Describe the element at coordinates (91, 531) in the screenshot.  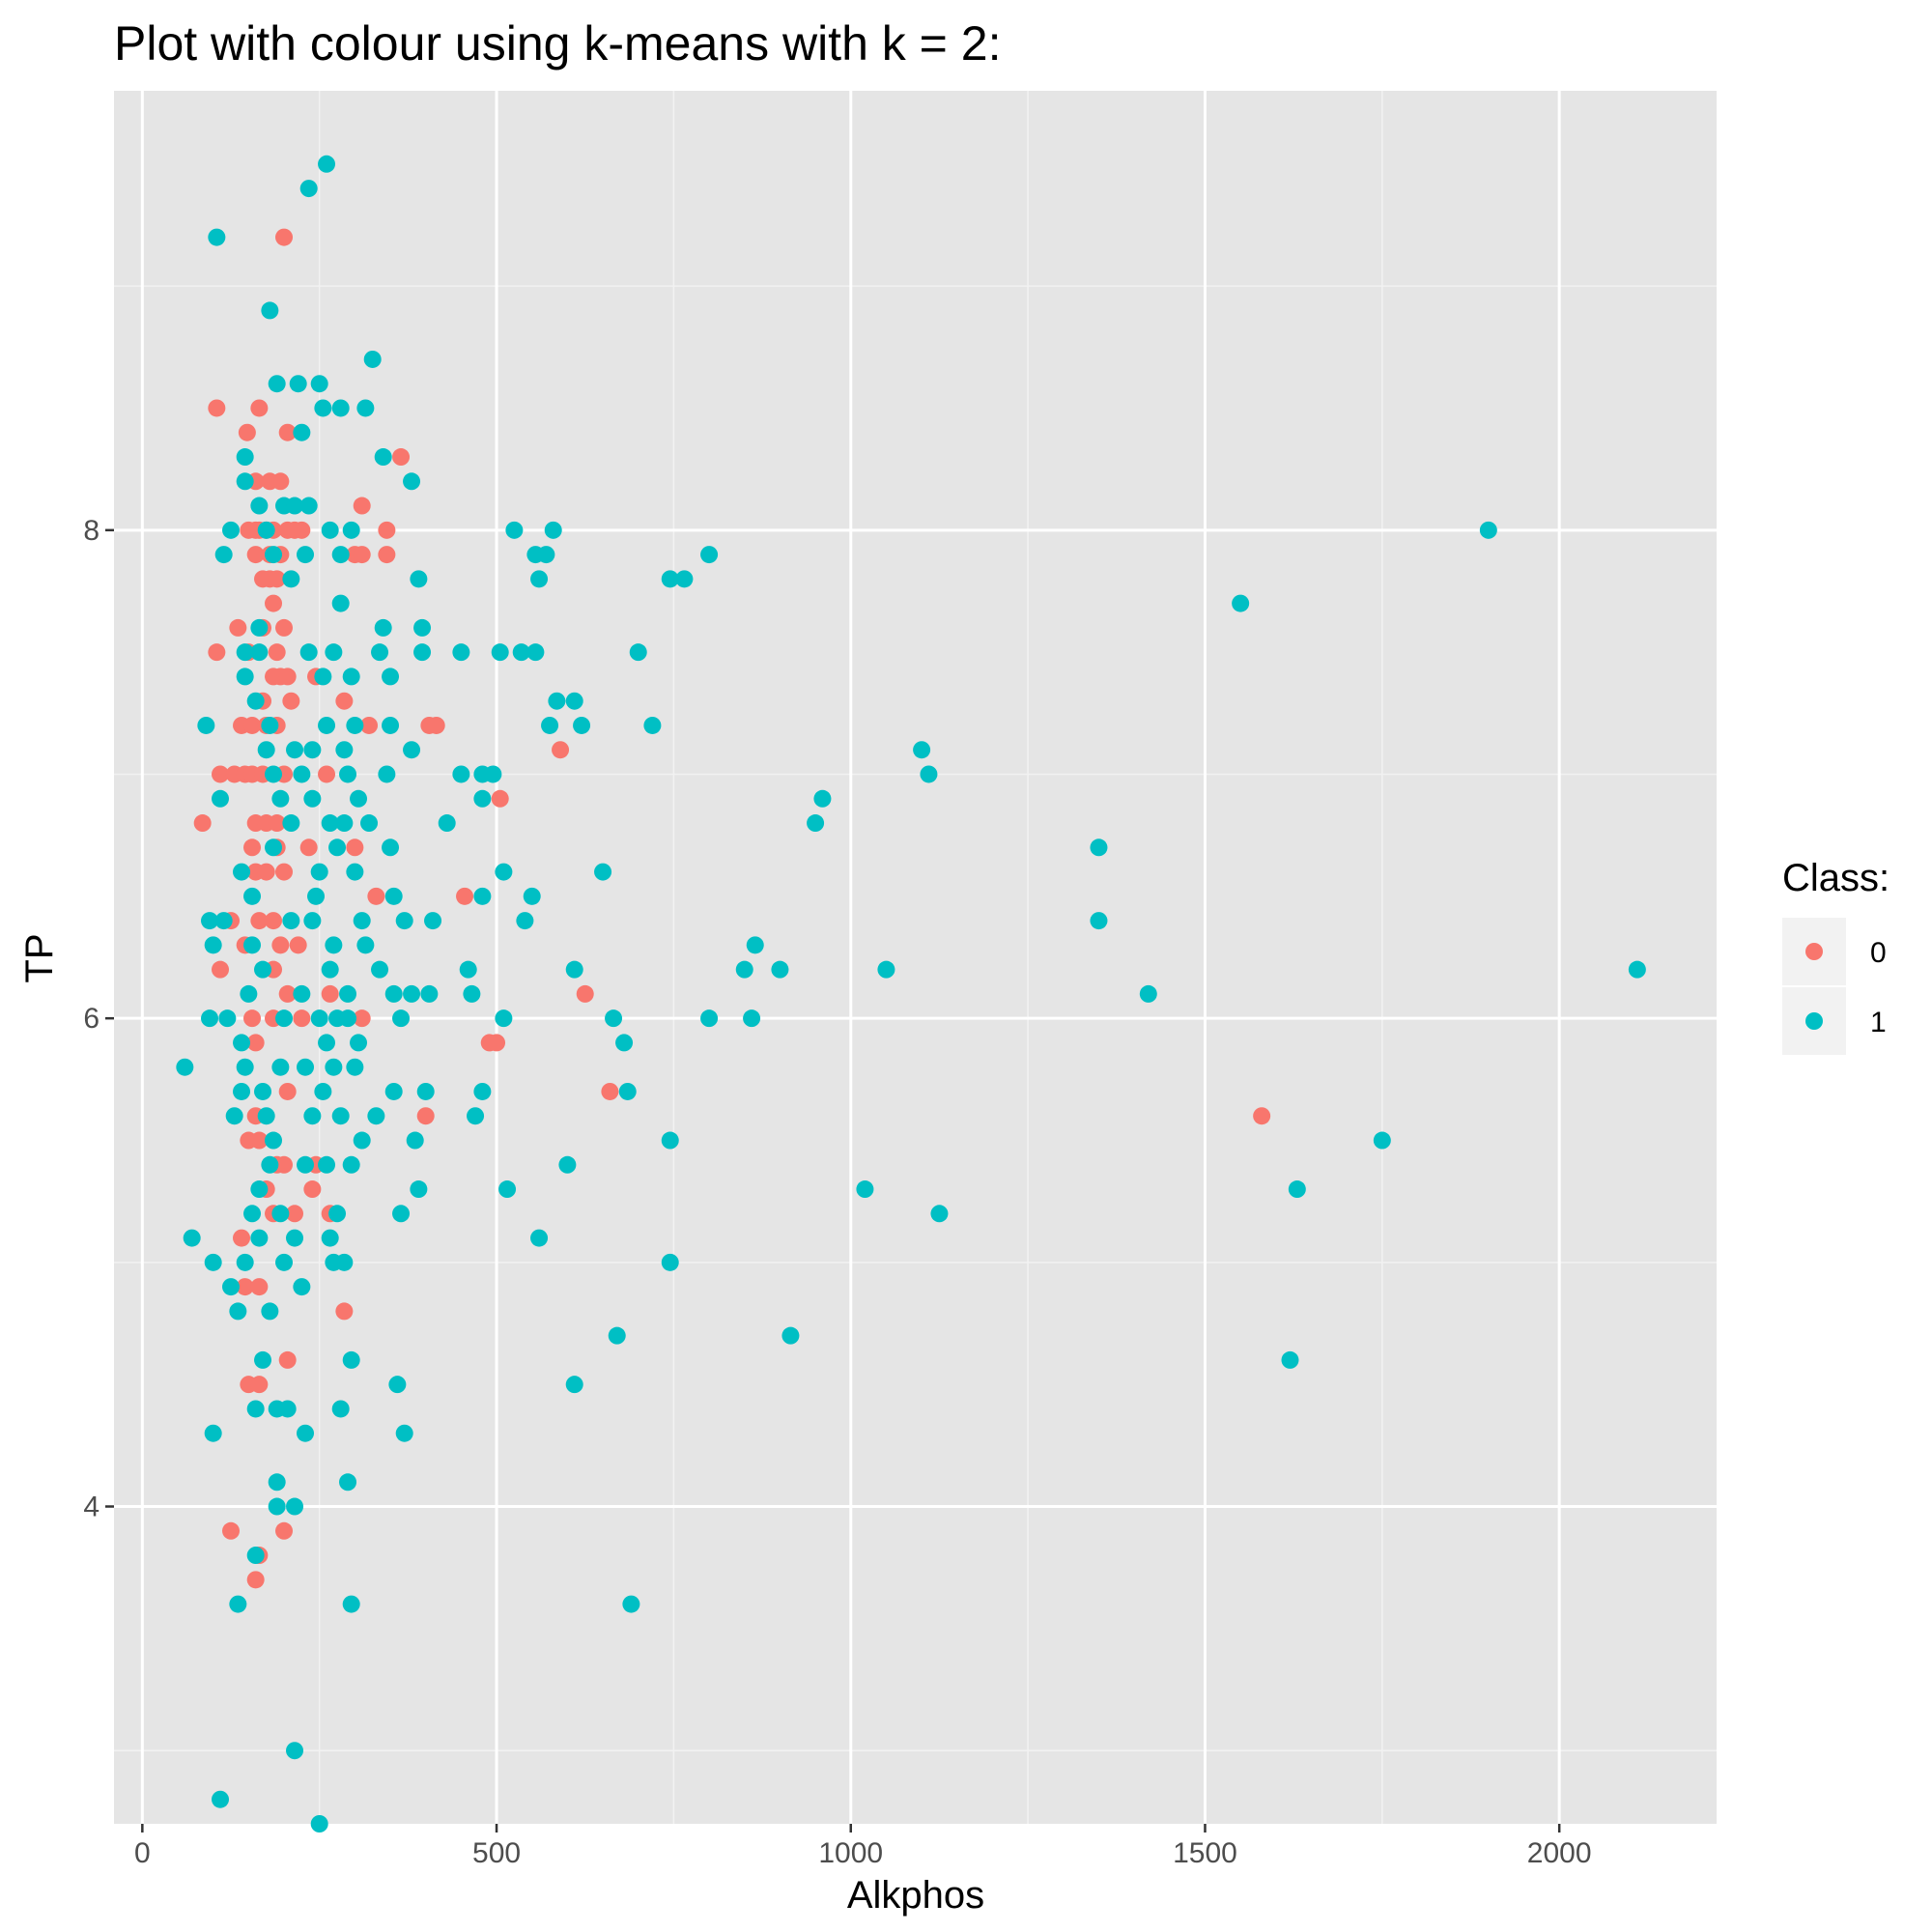
I see `y-tick-label: 8` at that location.